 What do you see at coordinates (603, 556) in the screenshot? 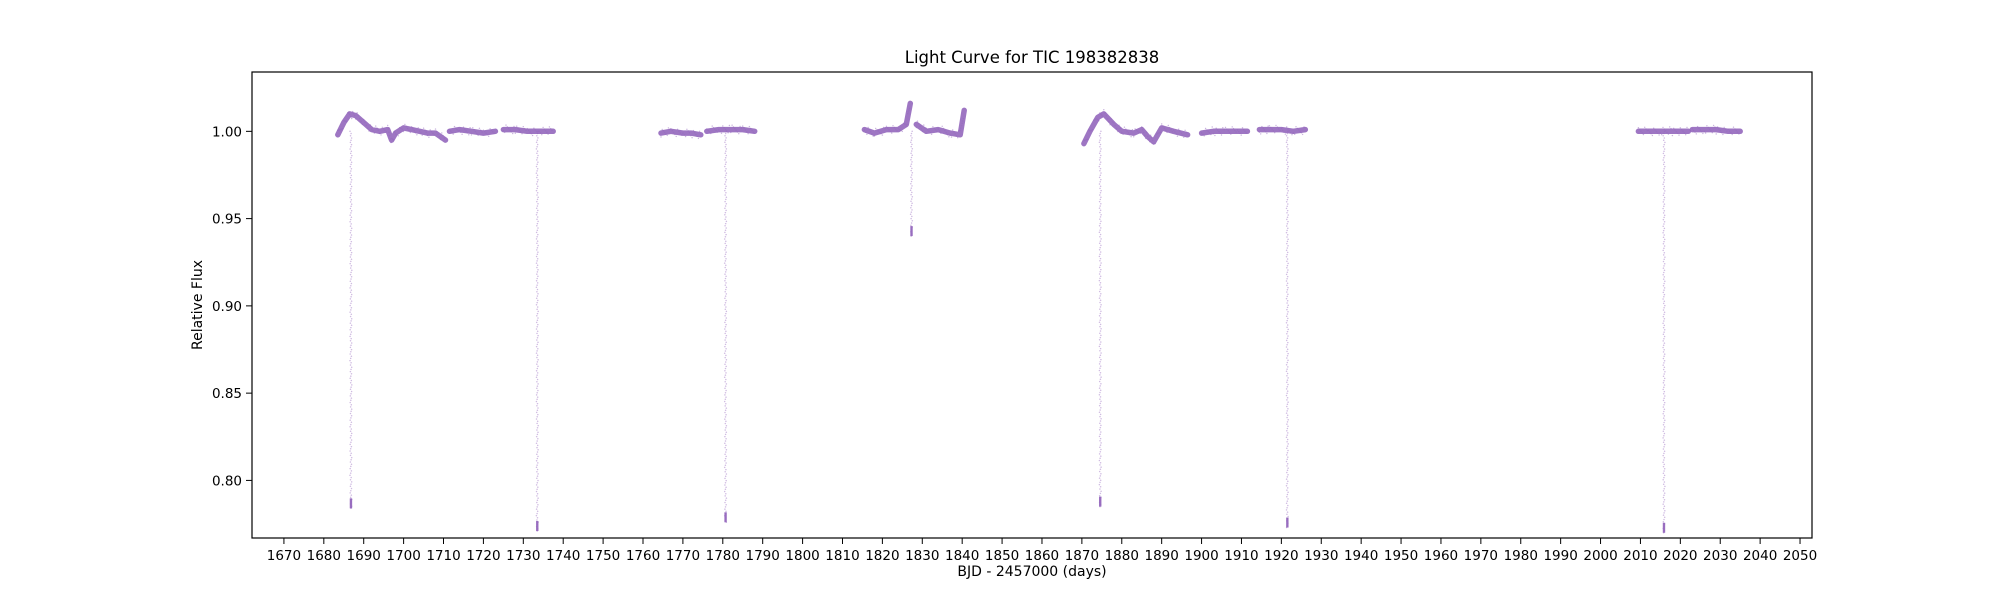
I see `x-tick-label: 1750` at bounding box center [603, 556].